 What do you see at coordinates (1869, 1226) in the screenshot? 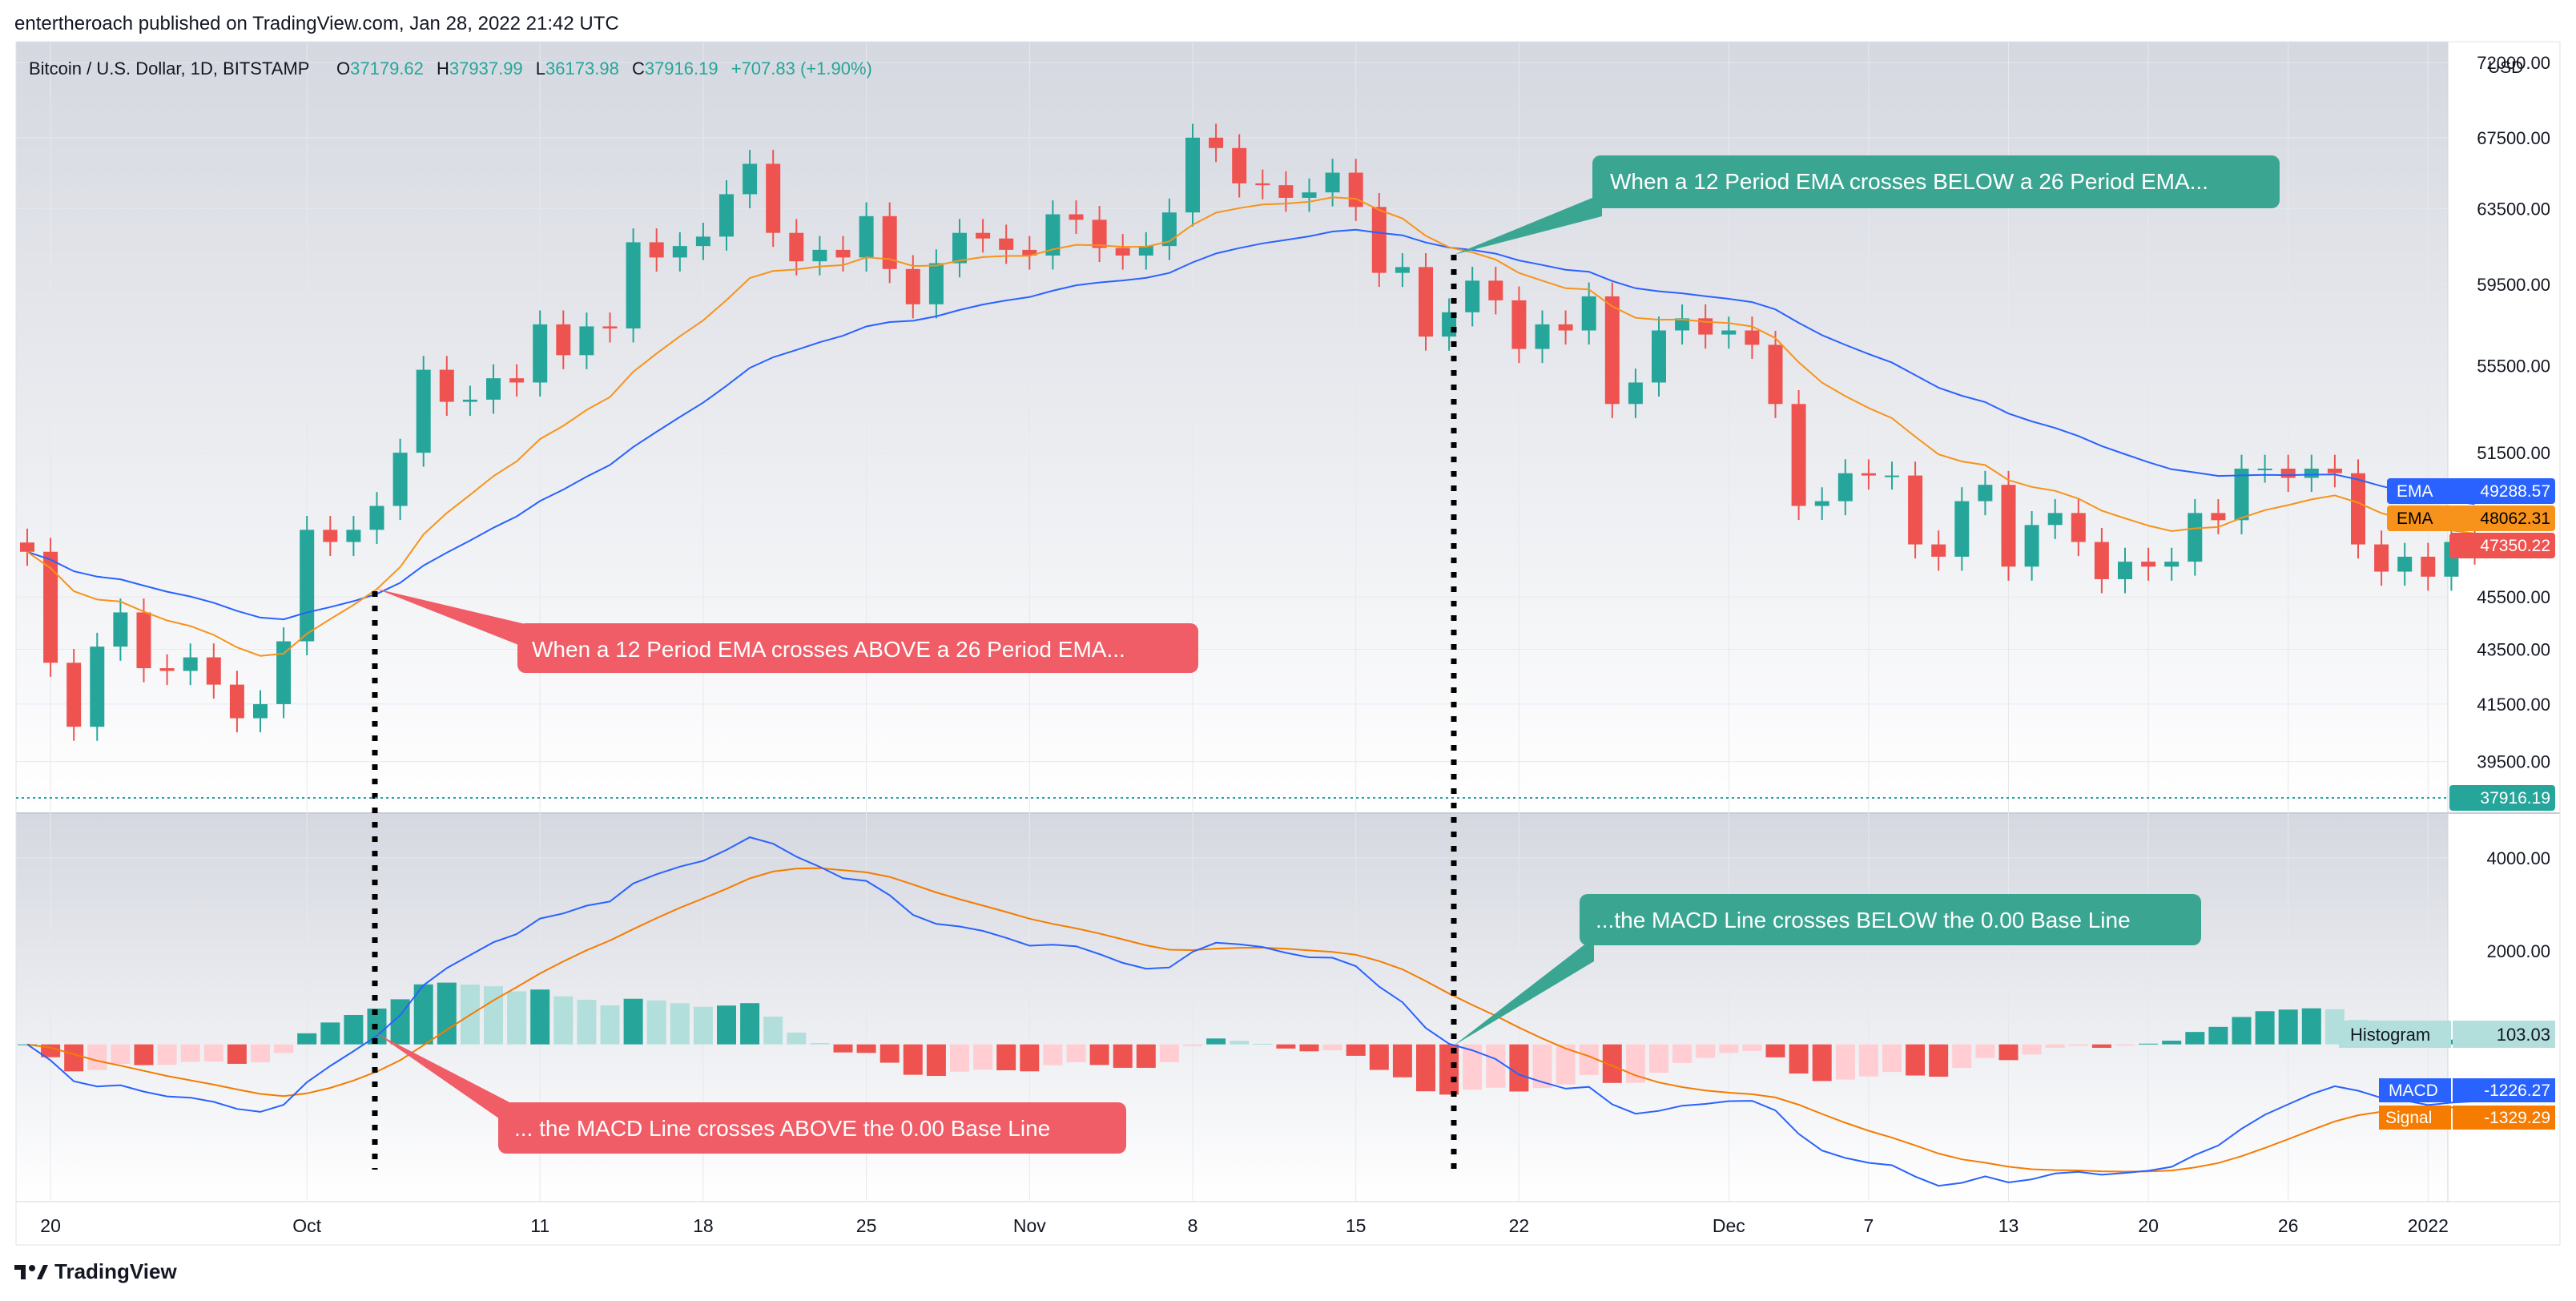
I see `time-tick-label: 7` at bounding box center [1869, 1226].